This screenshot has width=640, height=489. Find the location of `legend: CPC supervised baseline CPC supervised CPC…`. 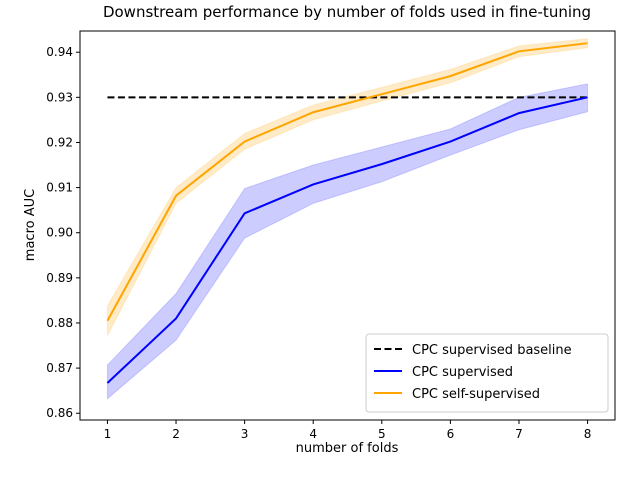

legend: CPC supervised baseline CPC supervised CPC… is located at coordinates (487, 373).